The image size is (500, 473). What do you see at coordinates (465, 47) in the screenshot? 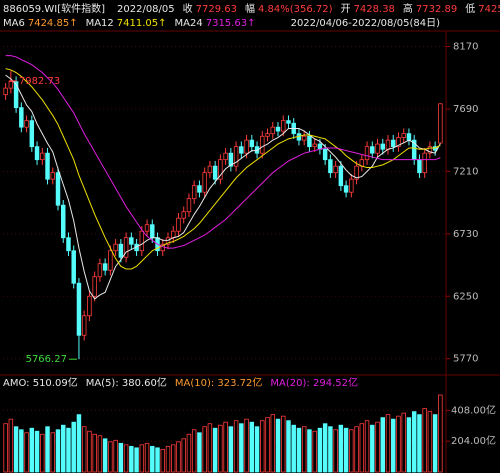
I see `y-tick-label: 8170` at bounding box center [465, 47].